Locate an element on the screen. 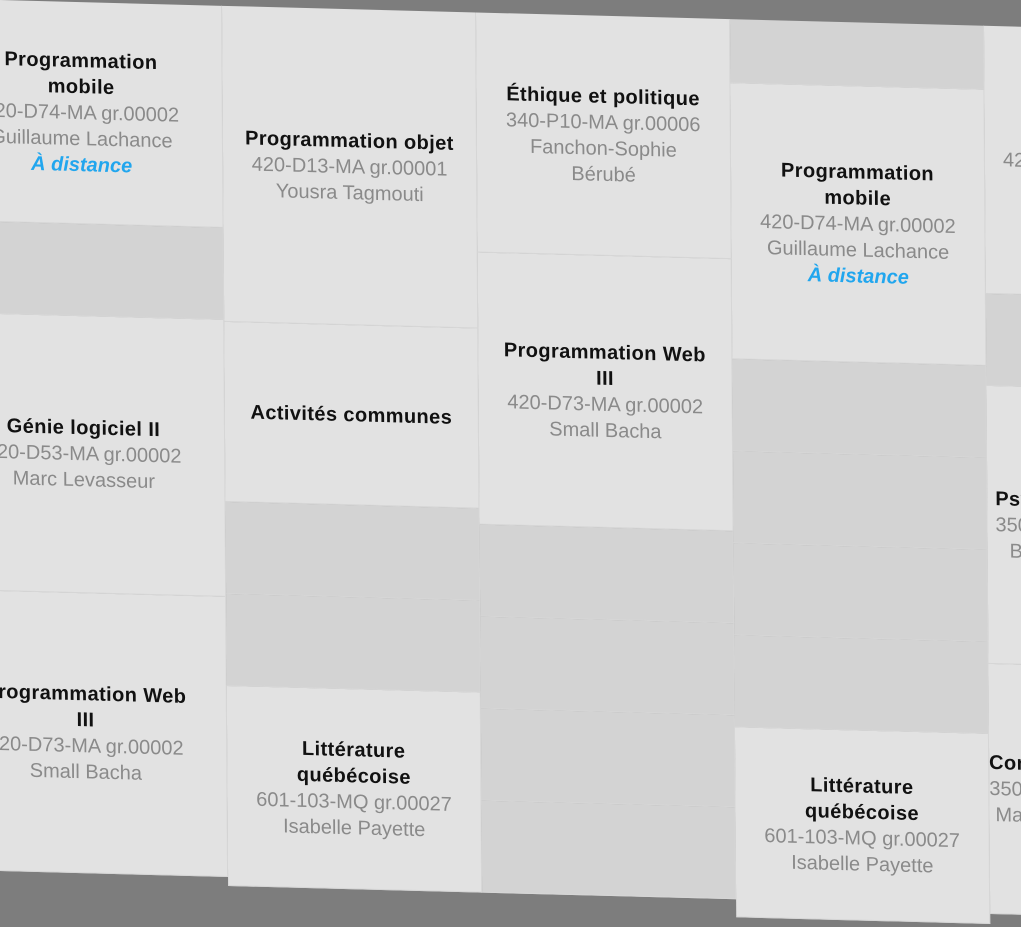 This screenshot has width=1021, height=927. course-block-psy: Psy 350- Be is located at coordinates (1003, 526).